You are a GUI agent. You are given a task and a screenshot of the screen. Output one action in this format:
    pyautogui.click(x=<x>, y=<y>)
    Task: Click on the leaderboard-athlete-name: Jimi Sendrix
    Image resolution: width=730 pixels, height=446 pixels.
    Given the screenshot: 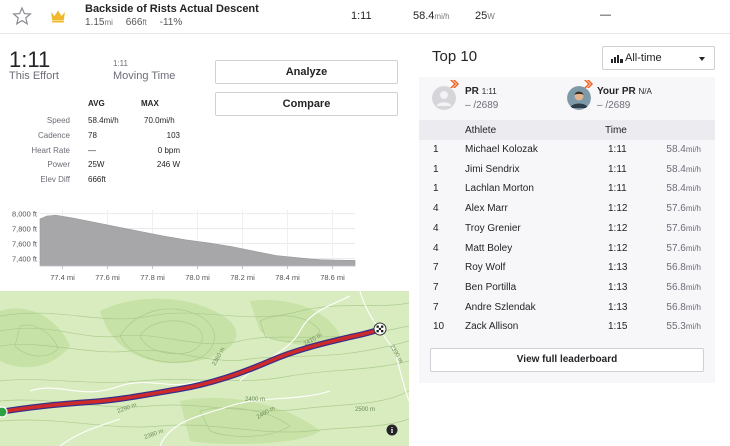 What is the action you would take?
    pyautogui.click(x=492, y=169)
    